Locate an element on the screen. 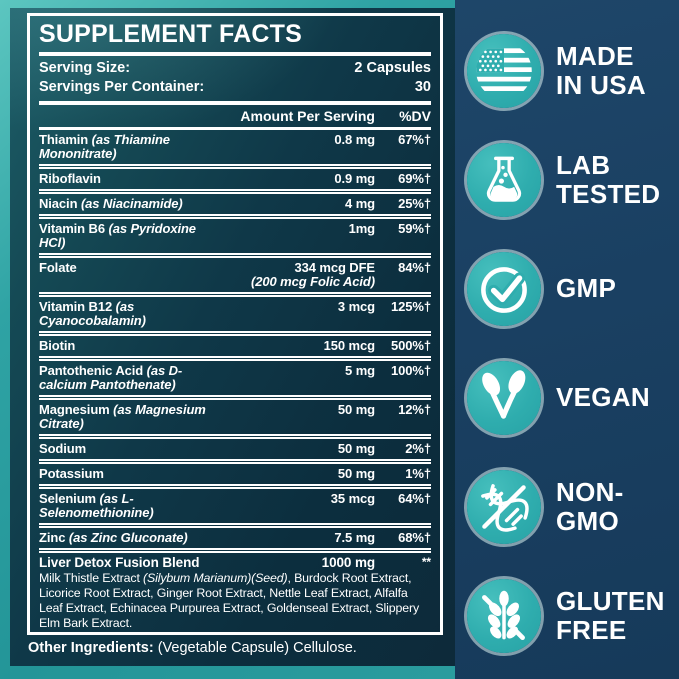 The height and width of the screenshot is (679, 679). serving-size-value: 2 Capsules is located at coordinates (392, 67).